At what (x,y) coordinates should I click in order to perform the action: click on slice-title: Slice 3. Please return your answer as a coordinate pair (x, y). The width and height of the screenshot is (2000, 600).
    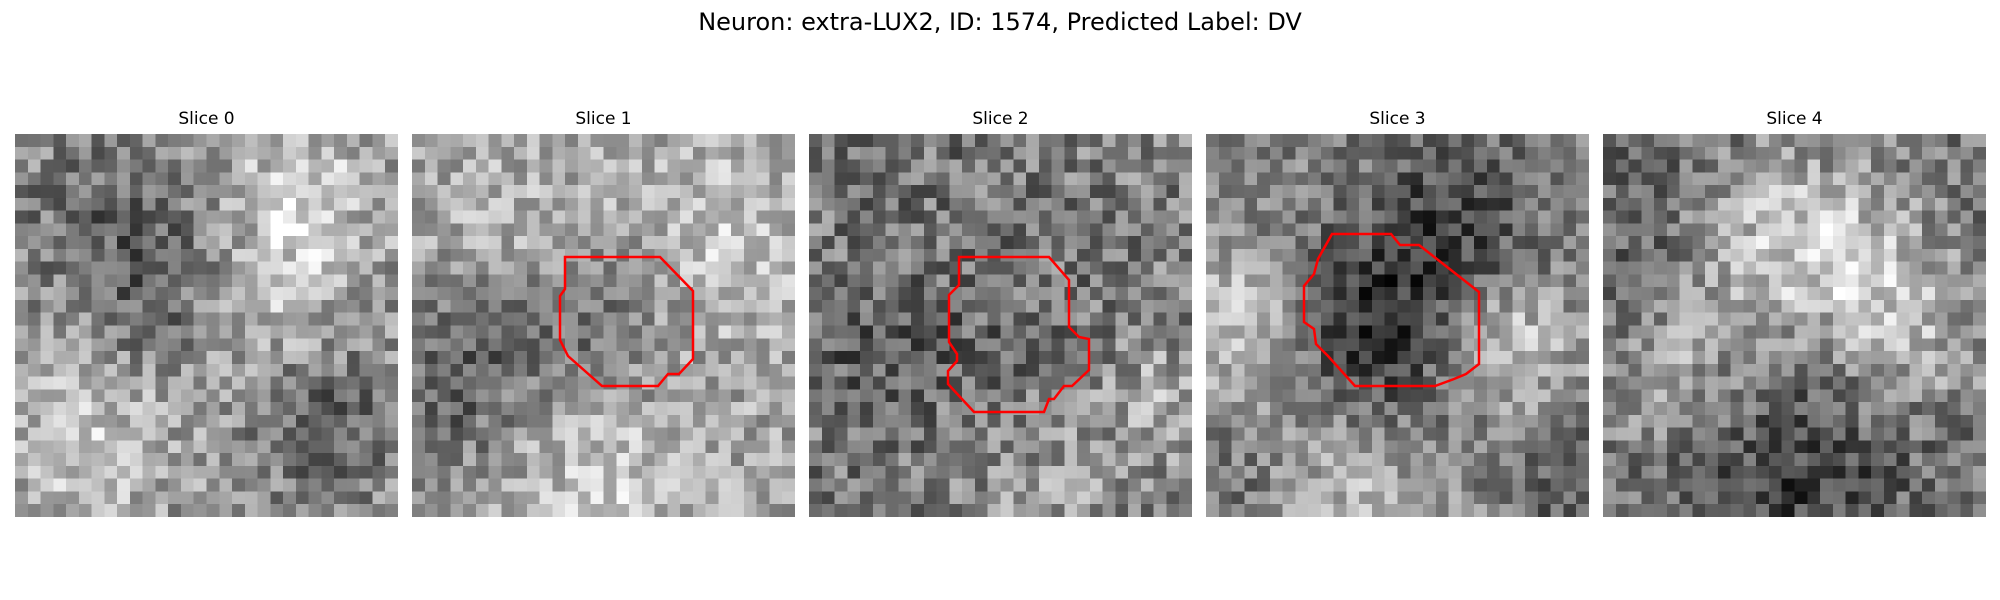
    Looking at the image, I should click on (1397, 119).